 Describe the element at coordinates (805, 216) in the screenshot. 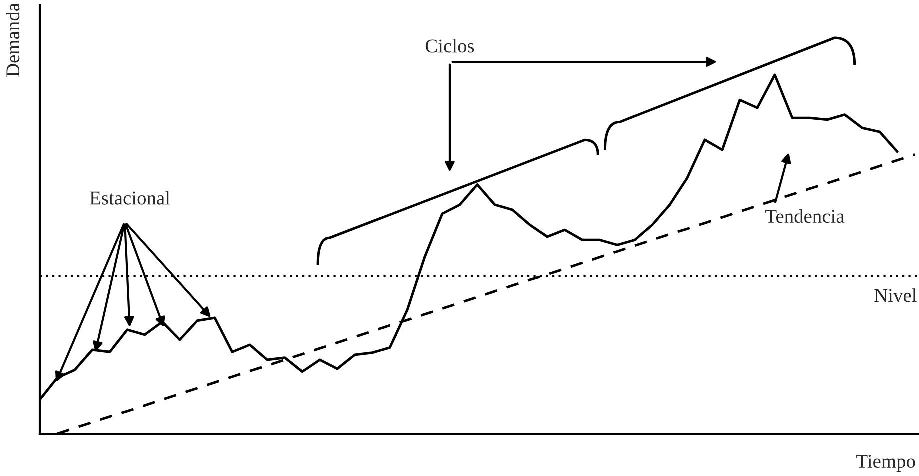

I see `annotation: Tendencia` at that location.